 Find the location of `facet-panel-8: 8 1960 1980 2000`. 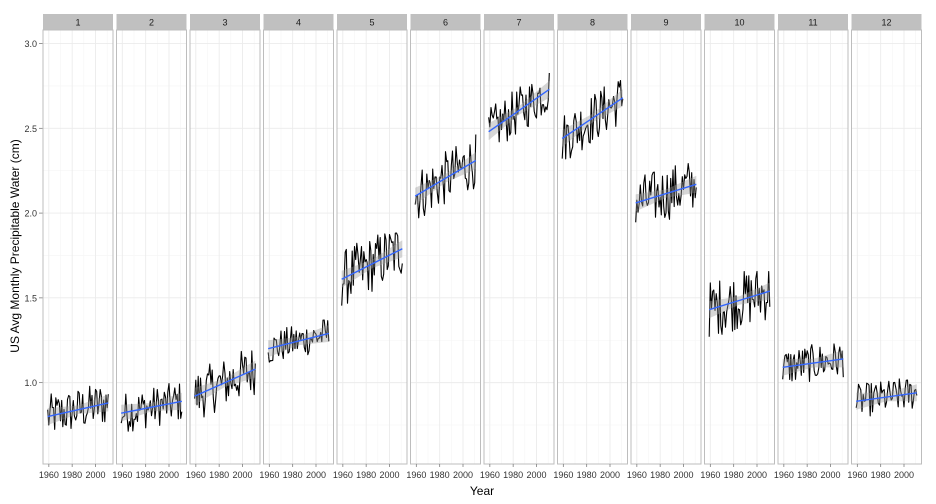

facet-panel-8: 8 1960 1980 2000 is located at coordinates (590, 247).